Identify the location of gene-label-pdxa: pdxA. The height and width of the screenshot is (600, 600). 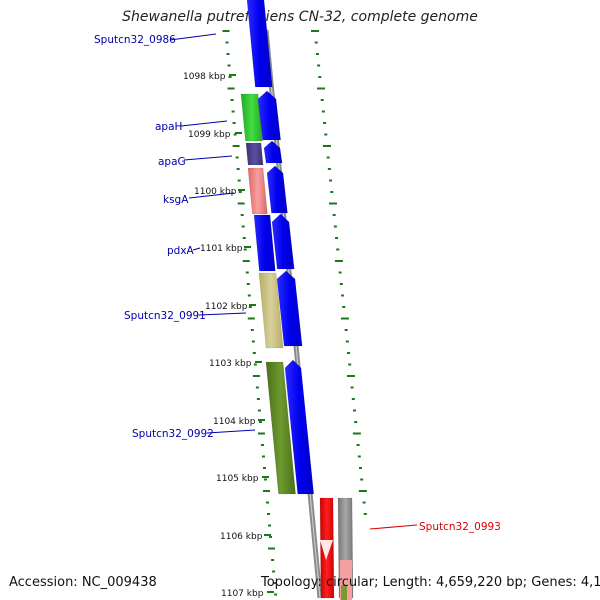
(181, 251).